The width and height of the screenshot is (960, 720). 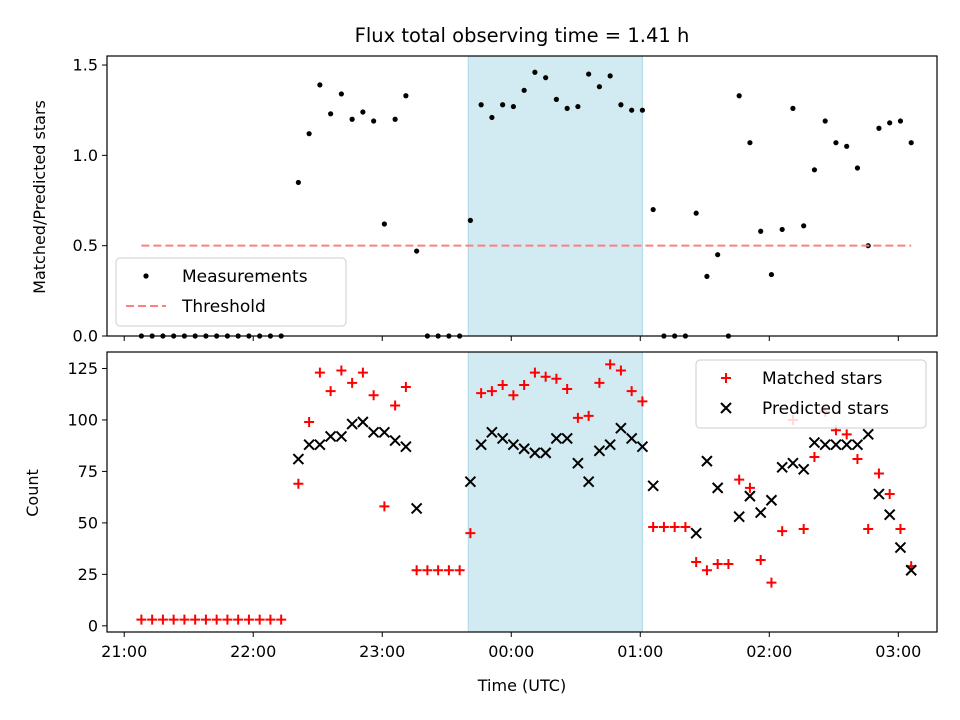 I want to click on y-tick-label: 1.0, so click(x=85, y=155).